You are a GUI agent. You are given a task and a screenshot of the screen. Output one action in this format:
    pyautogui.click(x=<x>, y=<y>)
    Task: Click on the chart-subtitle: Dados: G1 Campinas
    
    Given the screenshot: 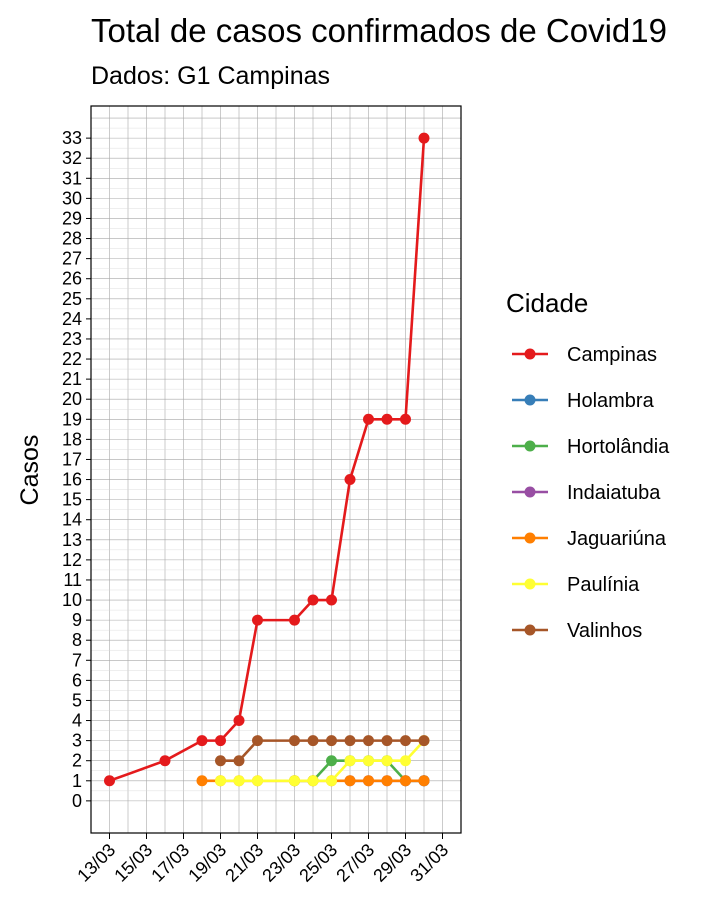 What is the action you would take?
    pyautogui.click(x=210, y=76)
    